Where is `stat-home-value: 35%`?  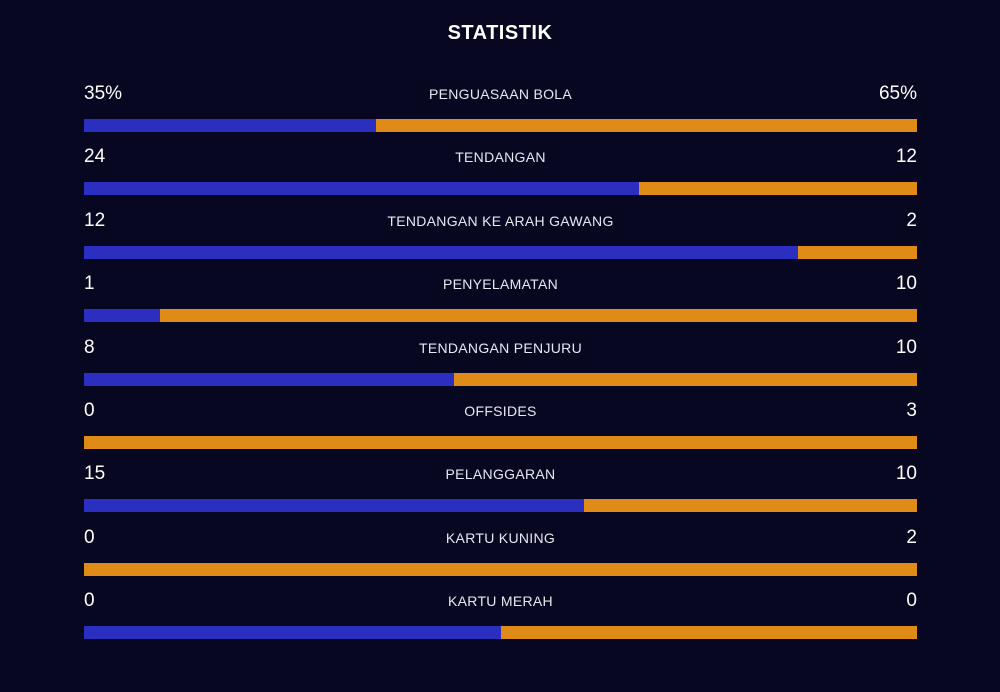
stat-home-value: 35% is located at coordinates (103, 93).